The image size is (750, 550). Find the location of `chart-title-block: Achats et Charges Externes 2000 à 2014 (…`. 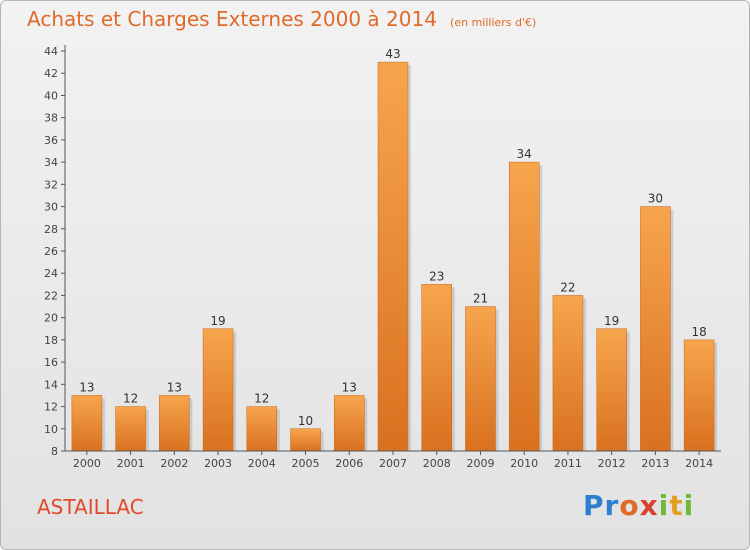

chart-title-block: Achats et Charges Externes 2000 à 2014 (… is located at coordinates (281, 19).